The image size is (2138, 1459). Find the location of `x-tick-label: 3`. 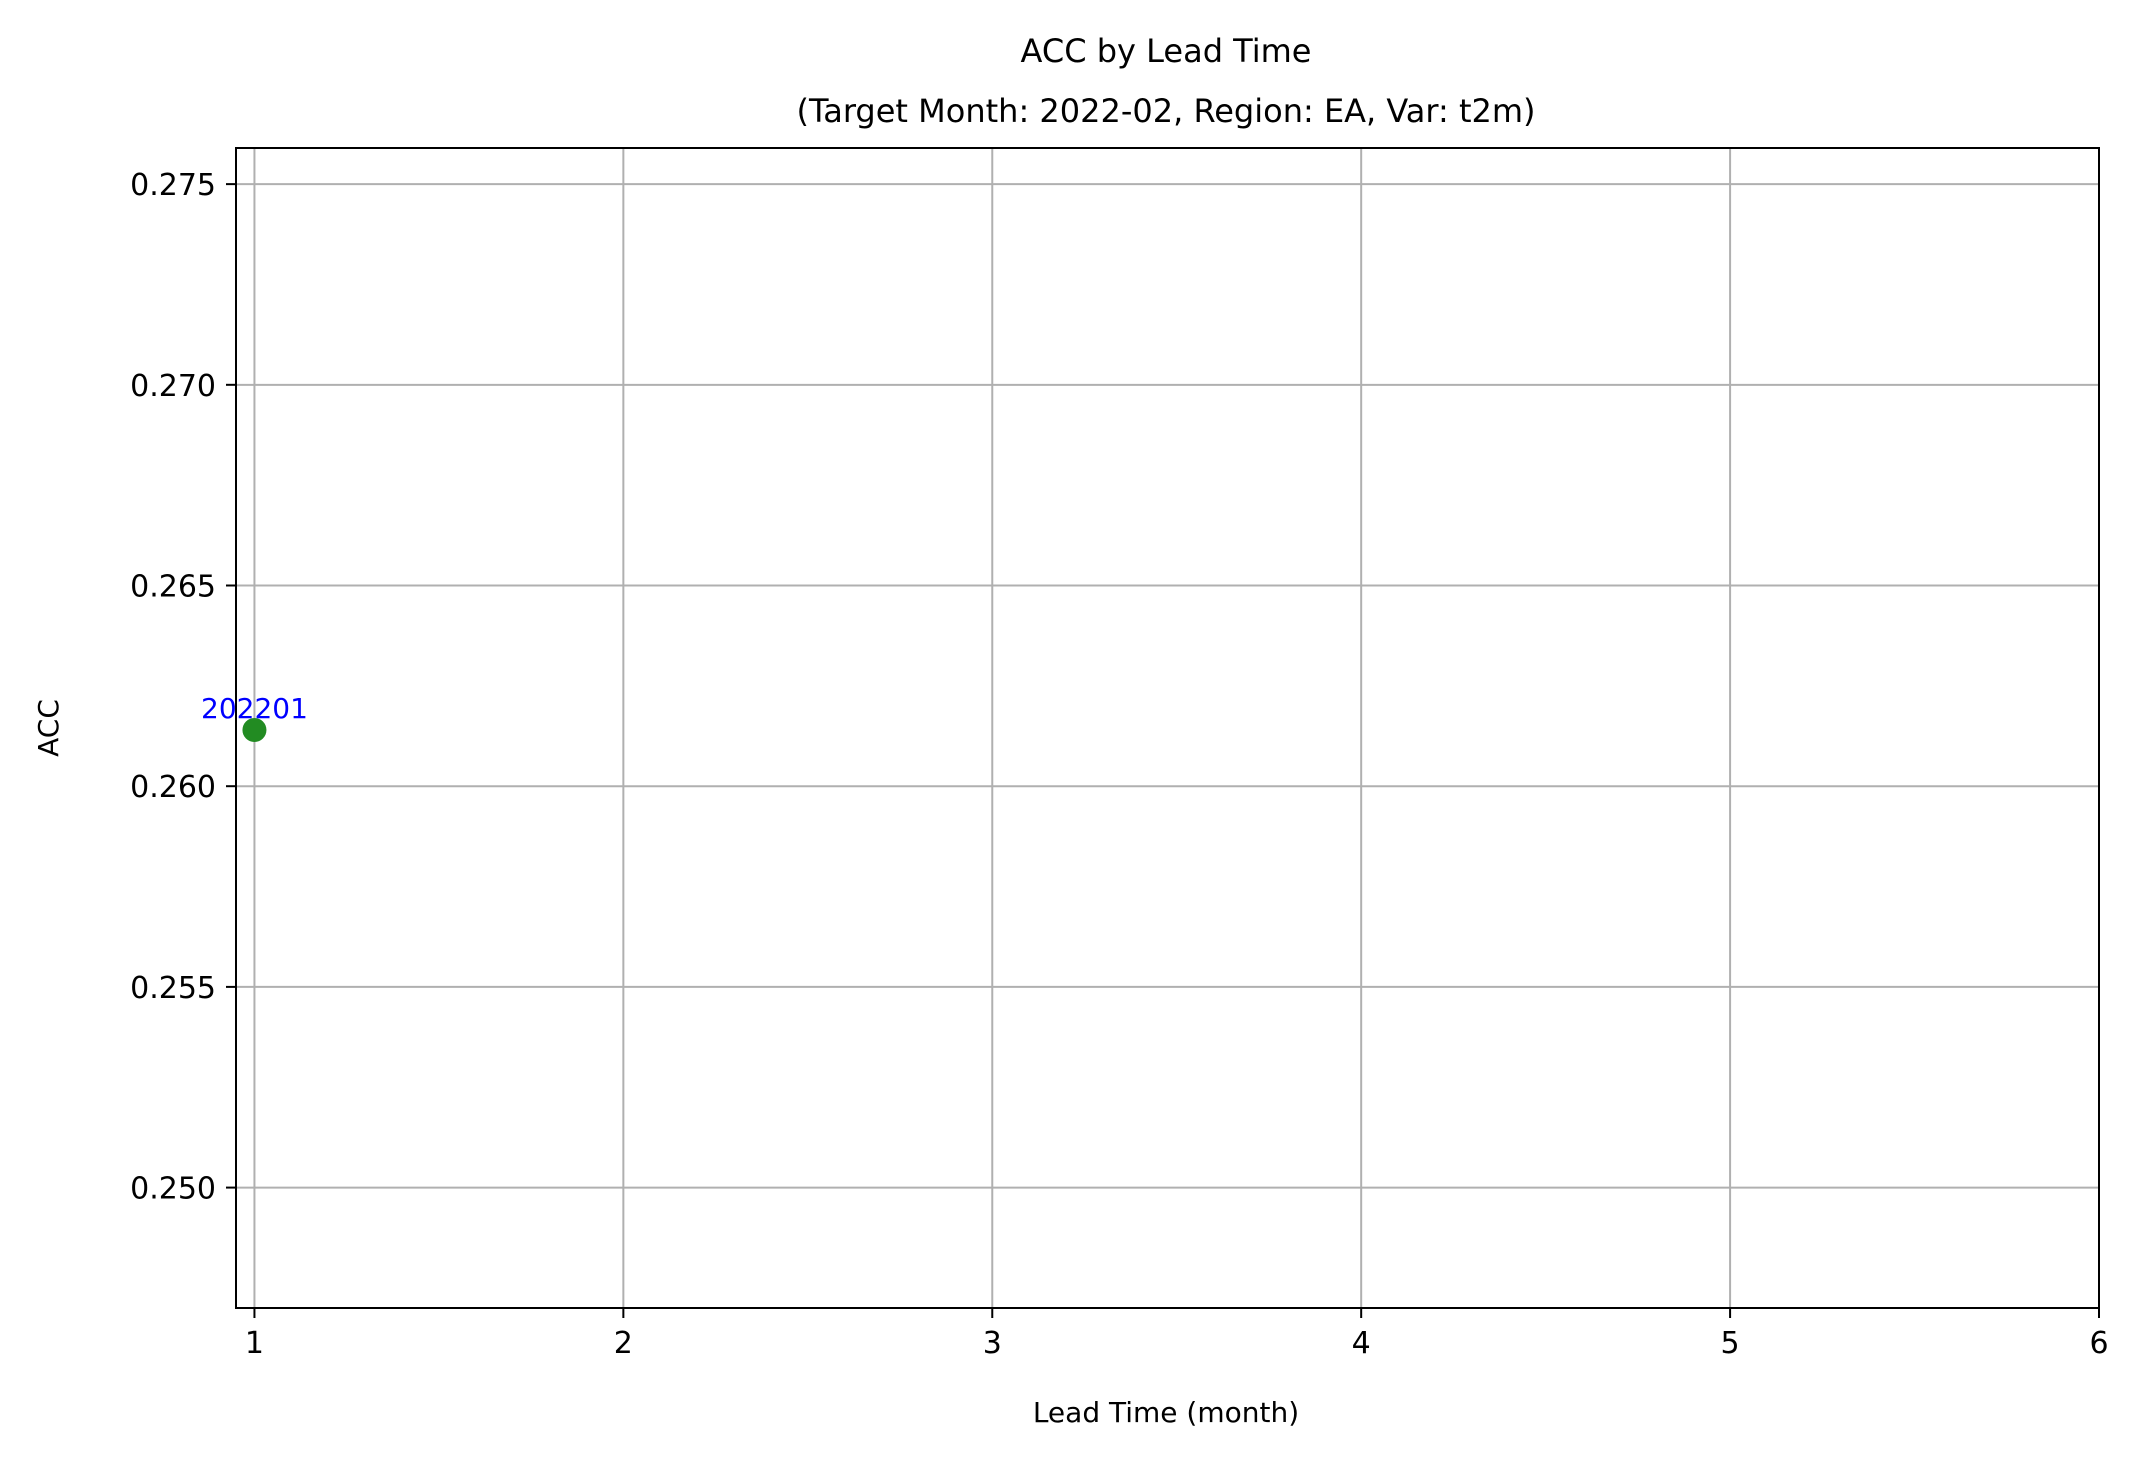

x-tick-label: 3 is located at coordinates (992, 1343).